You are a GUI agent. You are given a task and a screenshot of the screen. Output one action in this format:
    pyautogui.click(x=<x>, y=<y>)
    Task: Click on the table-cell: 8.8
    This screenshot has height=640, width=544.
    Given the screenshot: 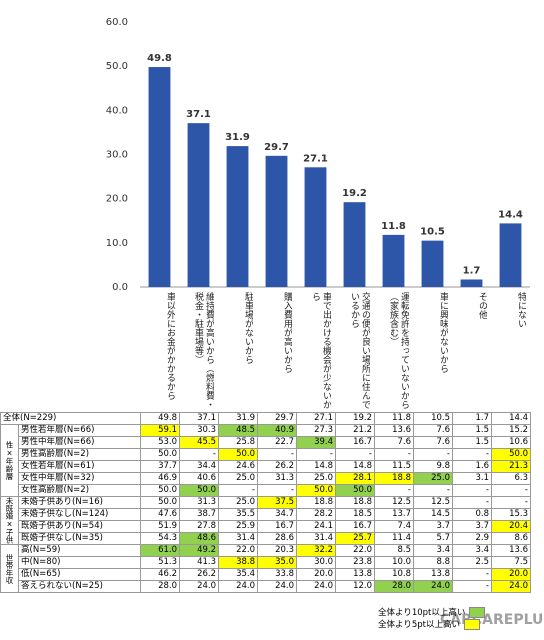 What is the action you would take?
    pyautogui.click(x=433, y=562)
    